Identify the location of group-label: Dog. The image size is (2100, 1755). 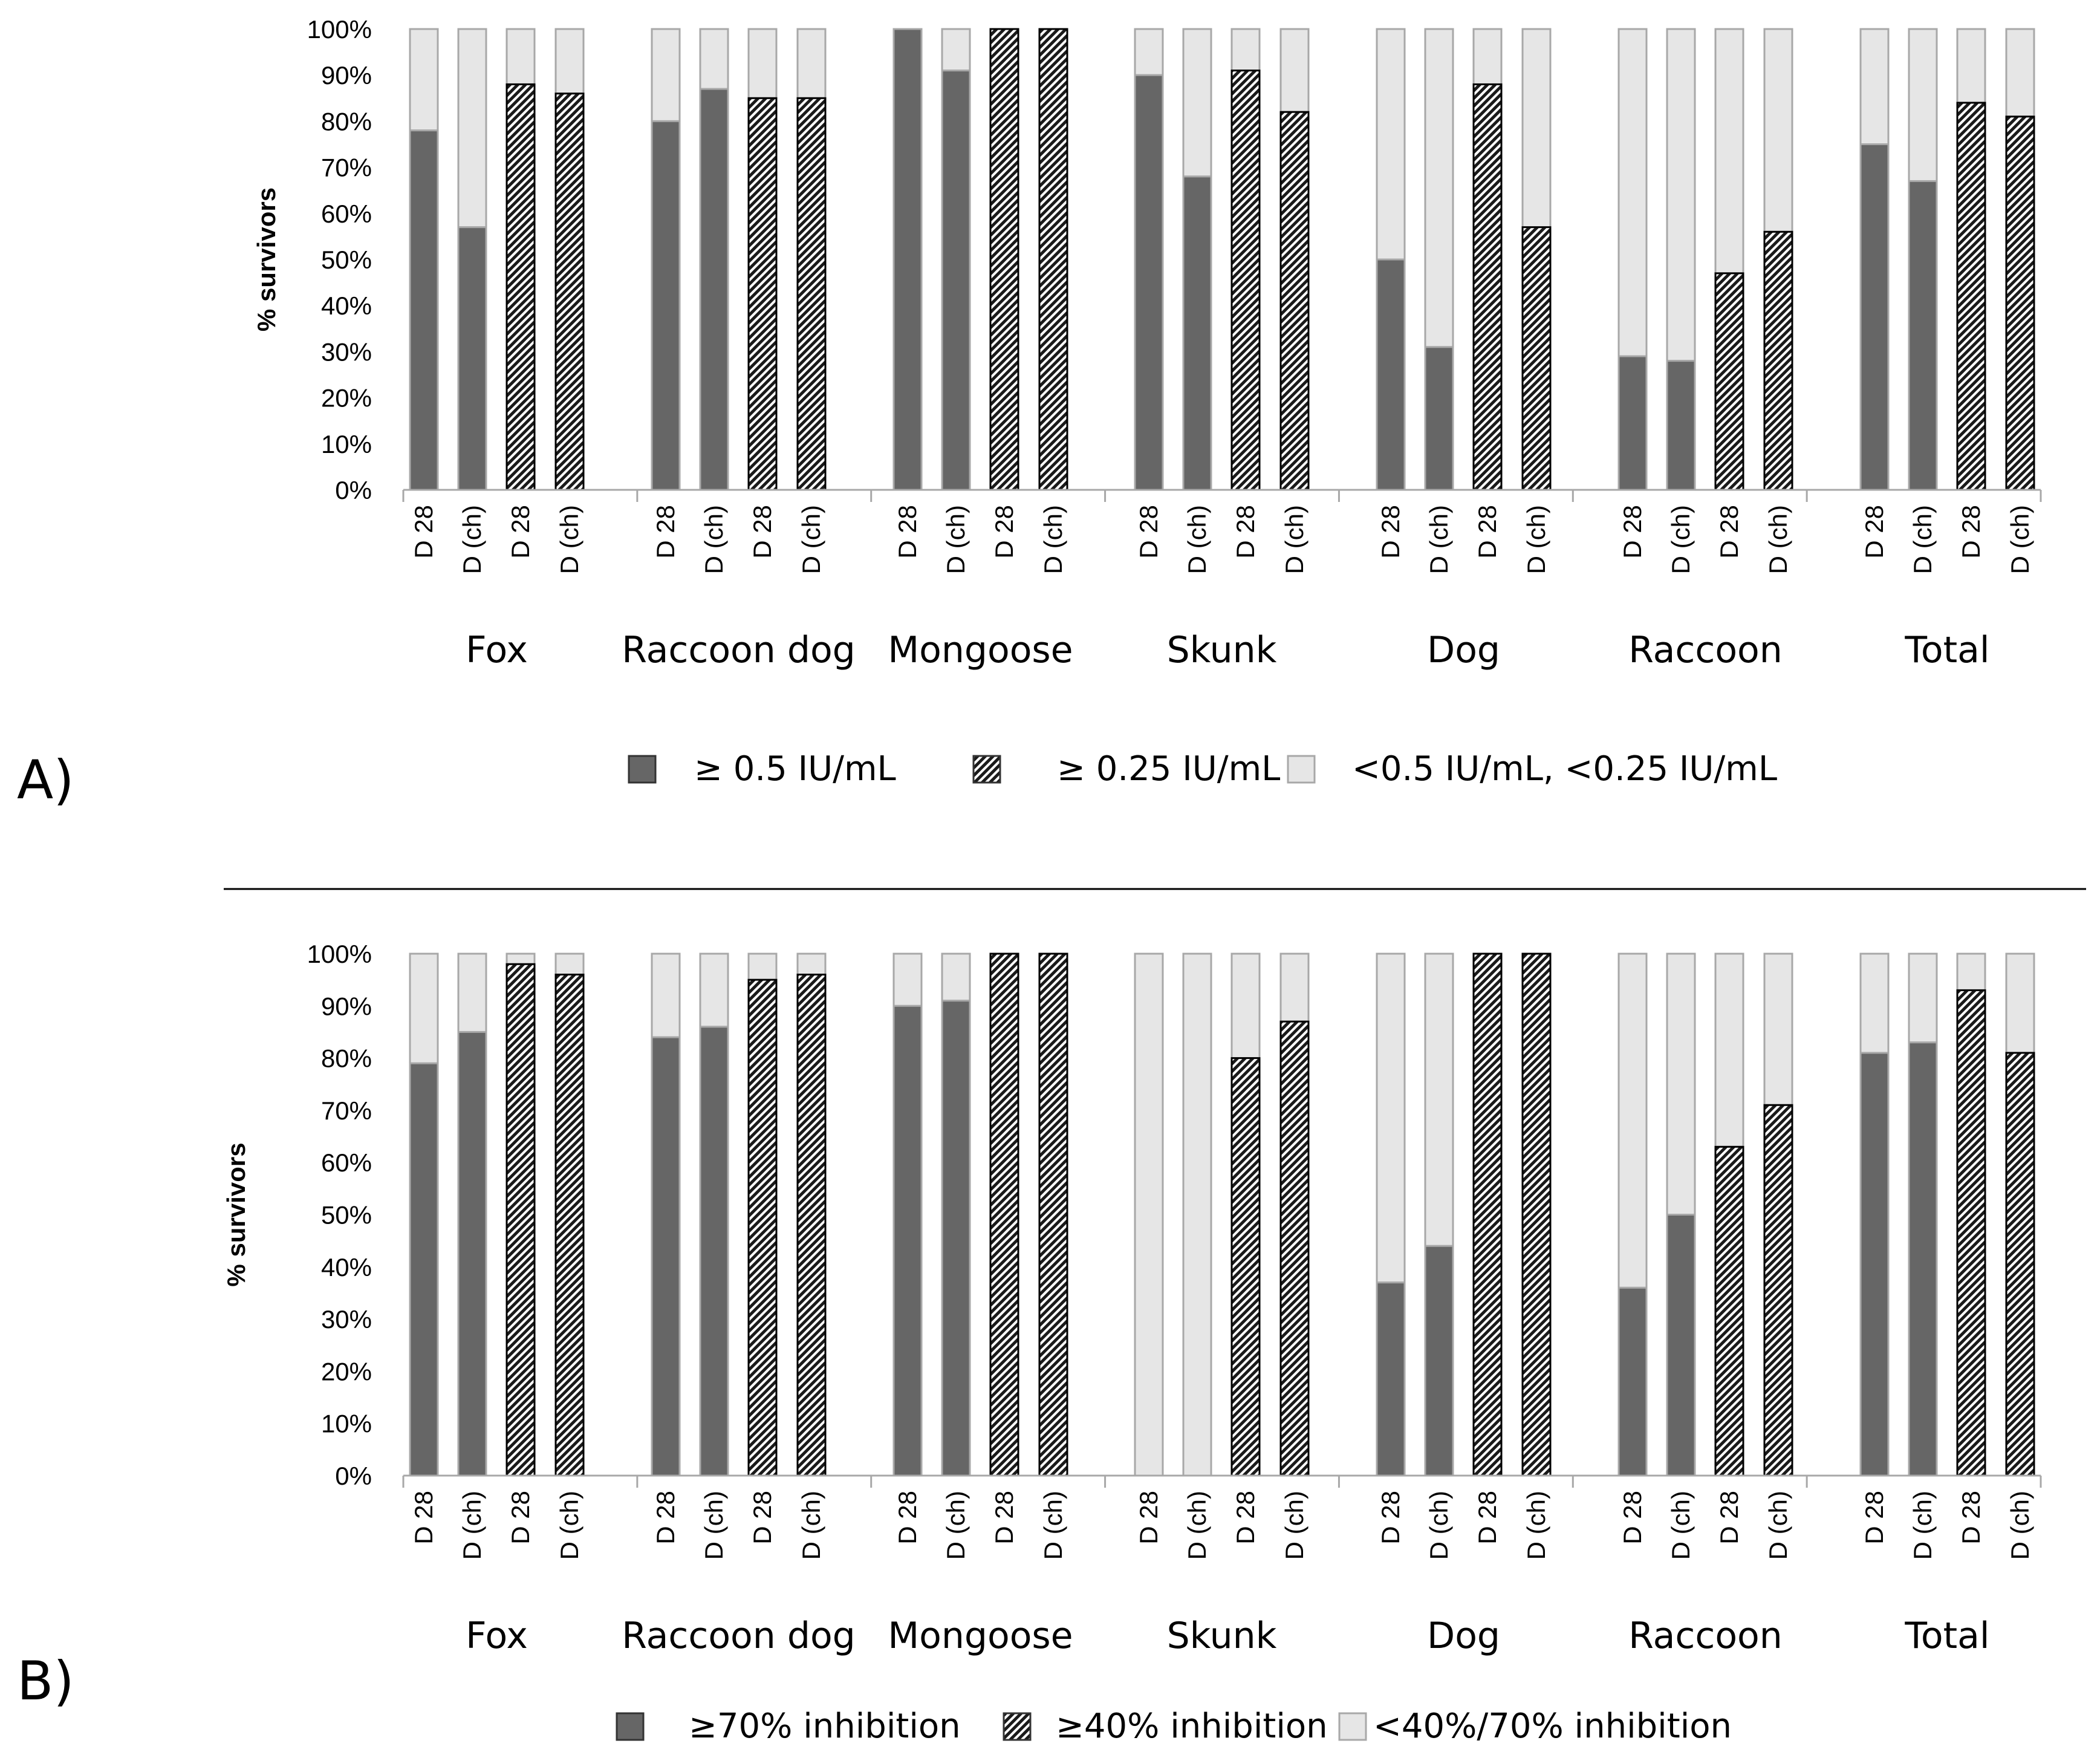
(1463, 650).